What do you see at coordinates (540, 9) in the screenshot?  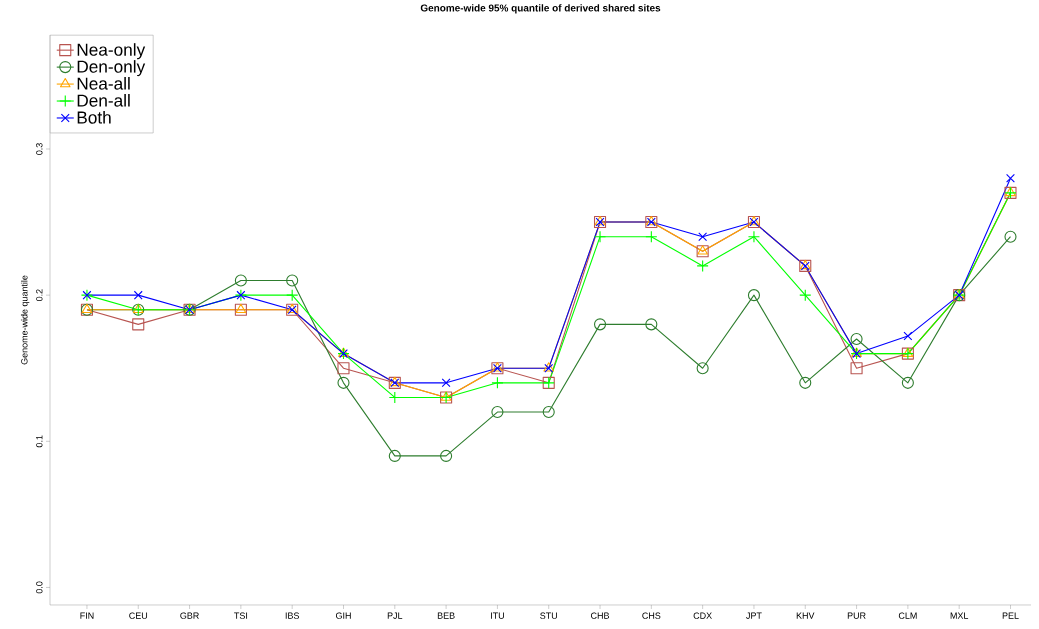 I see `chart-title: Genome-wide 95% quantile of derived shared sites` at bounding box center [540, 9].